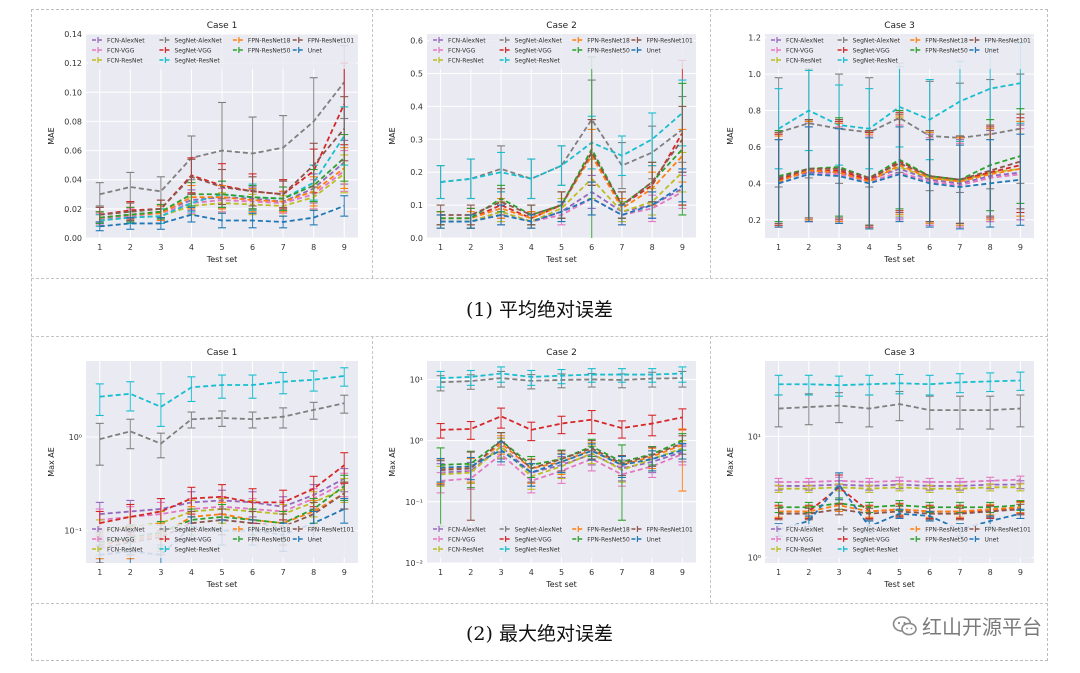 The height and width of the screenshot is (673, 1080). What do you see at coordinates (73, 63) in the screenshot?
I see `y-tick-label: 0.12` at bounding box center [73, 63].